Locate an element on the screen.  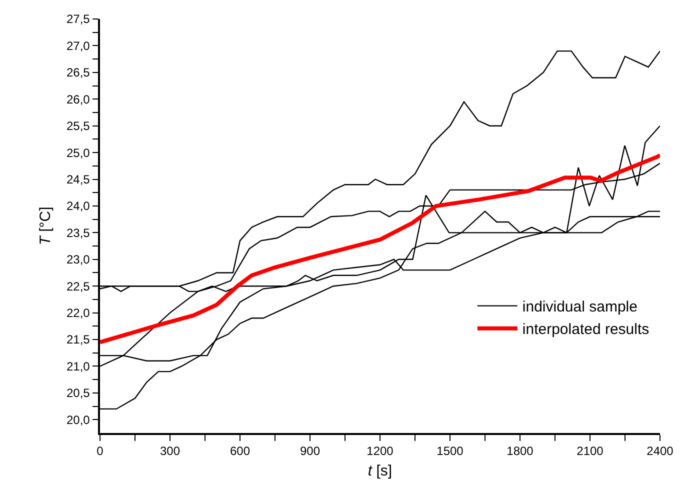
y-axis-title: T [°C] is located at coordinates (45, 226).